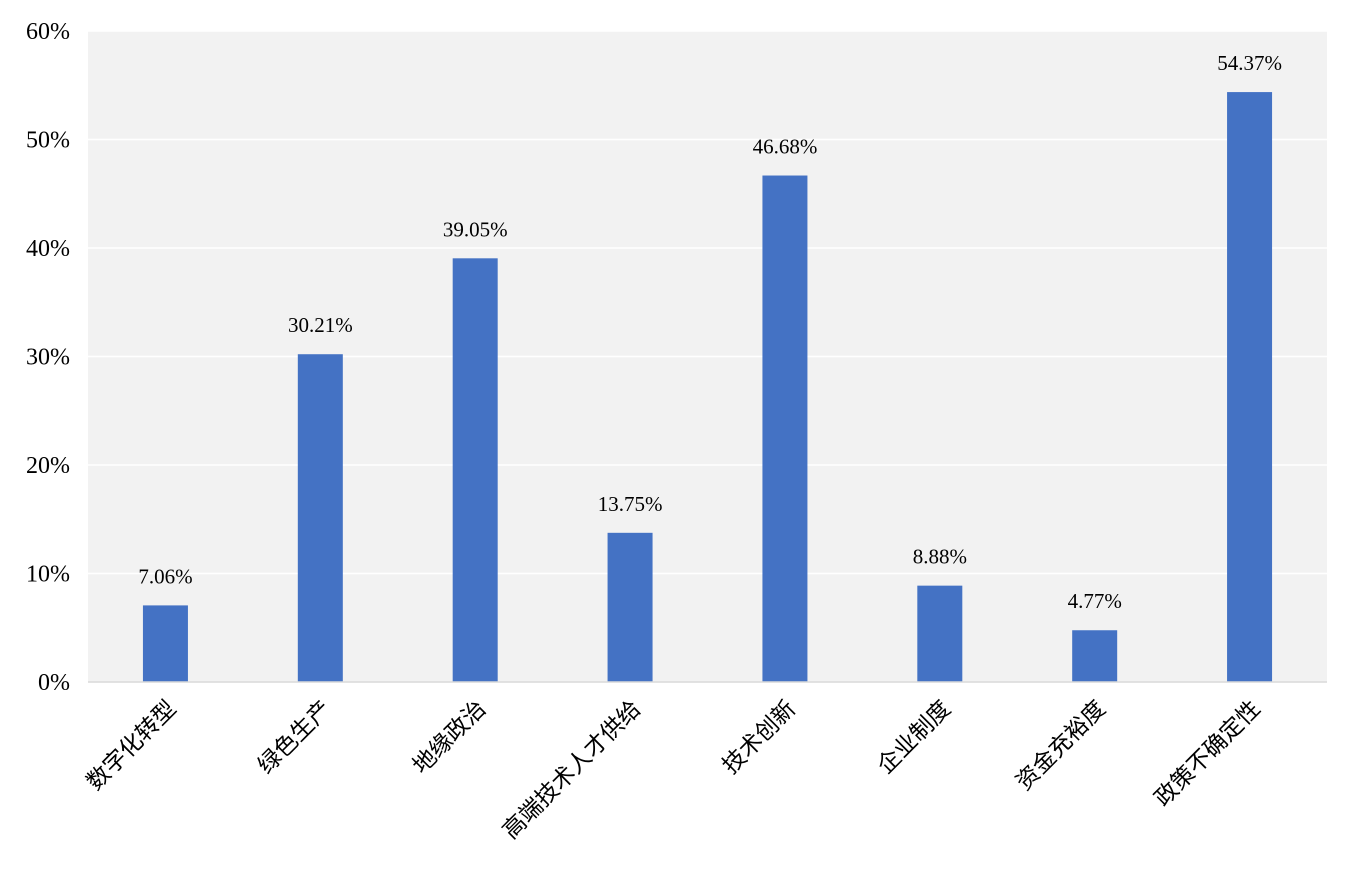  I want to click on x-tick-label: 资金充裕度, so click(1061, 746).